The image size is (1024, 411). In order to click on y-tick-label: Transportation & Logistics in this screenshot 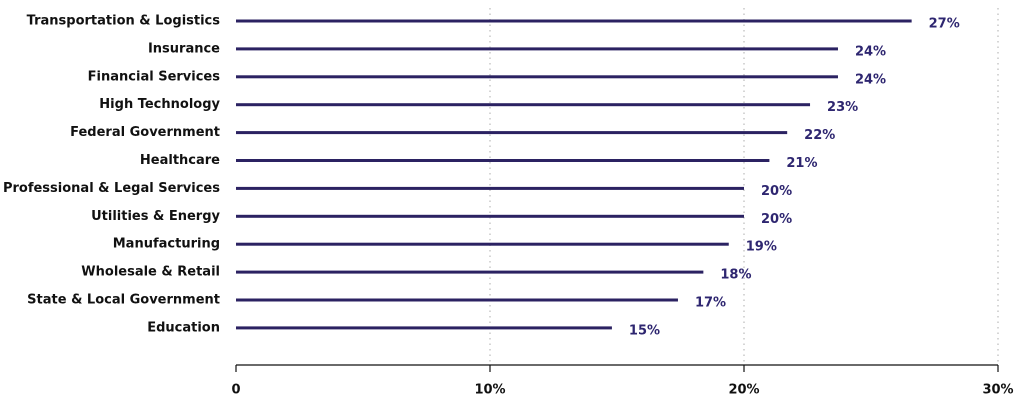, I will do `click(124, 21)`.